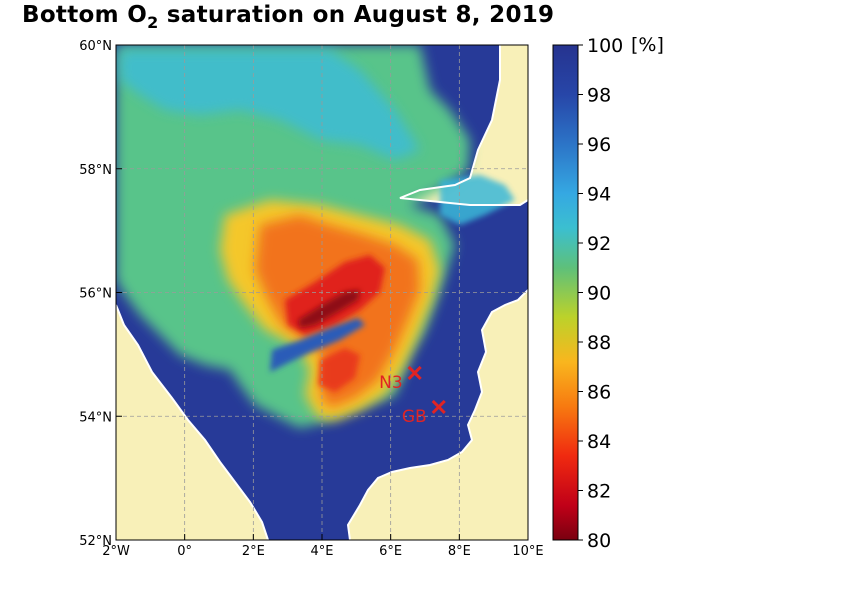 The height and width of the screenshot is (607, 850). Describe the element at coordinates (329, 309) in the screenshot. I see `sea-minimum-saturation` at that location.